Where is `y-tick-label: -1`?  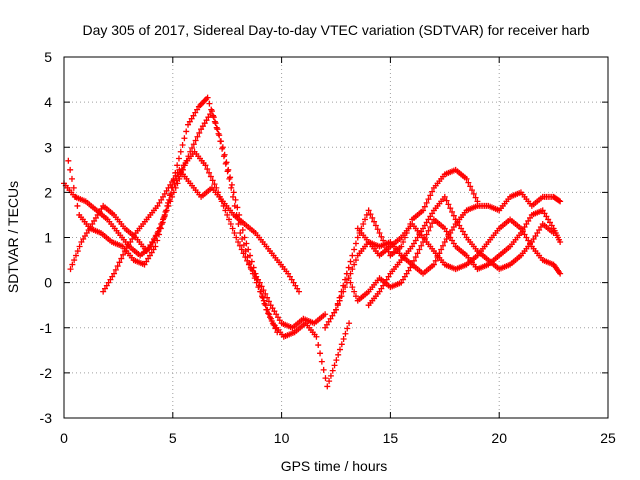
y-tick-label: -1 is located at coordinates (46, 328).